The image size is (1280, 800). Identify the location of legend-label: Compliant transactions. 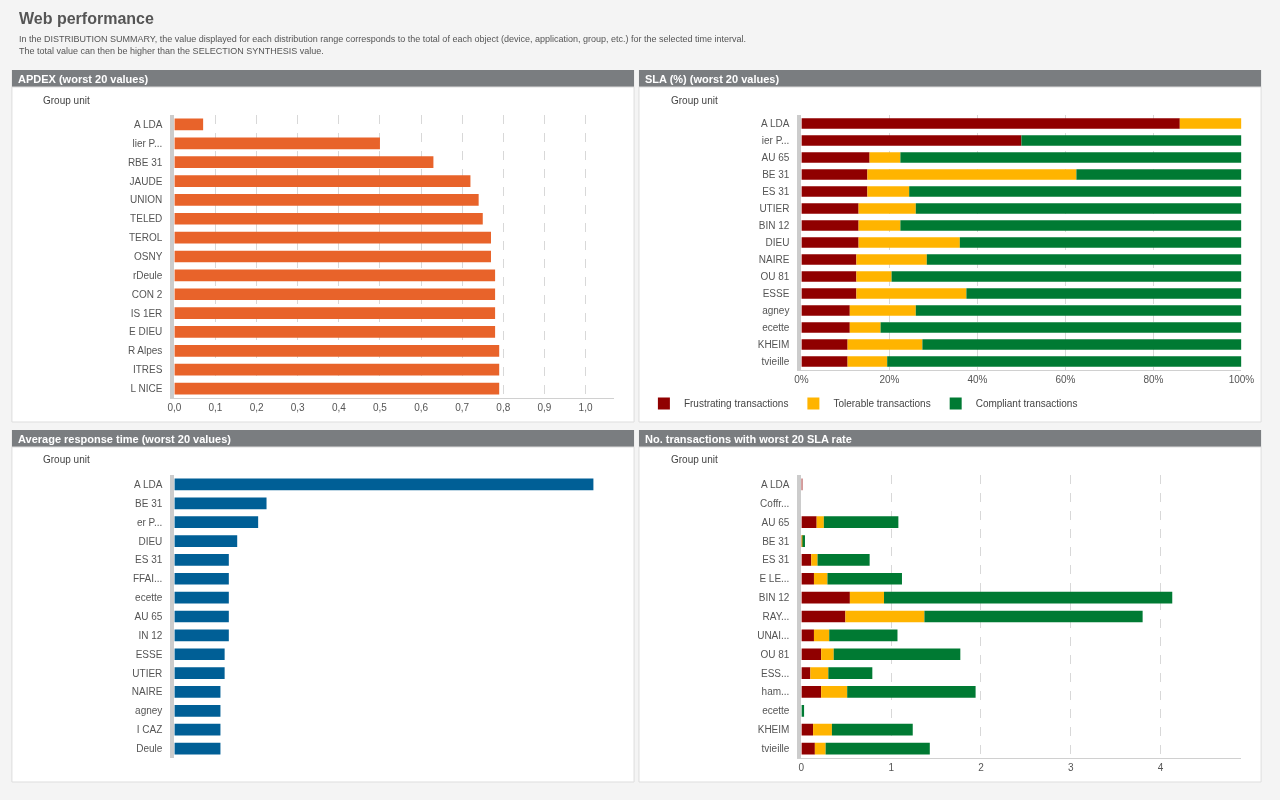
(1026, 404).